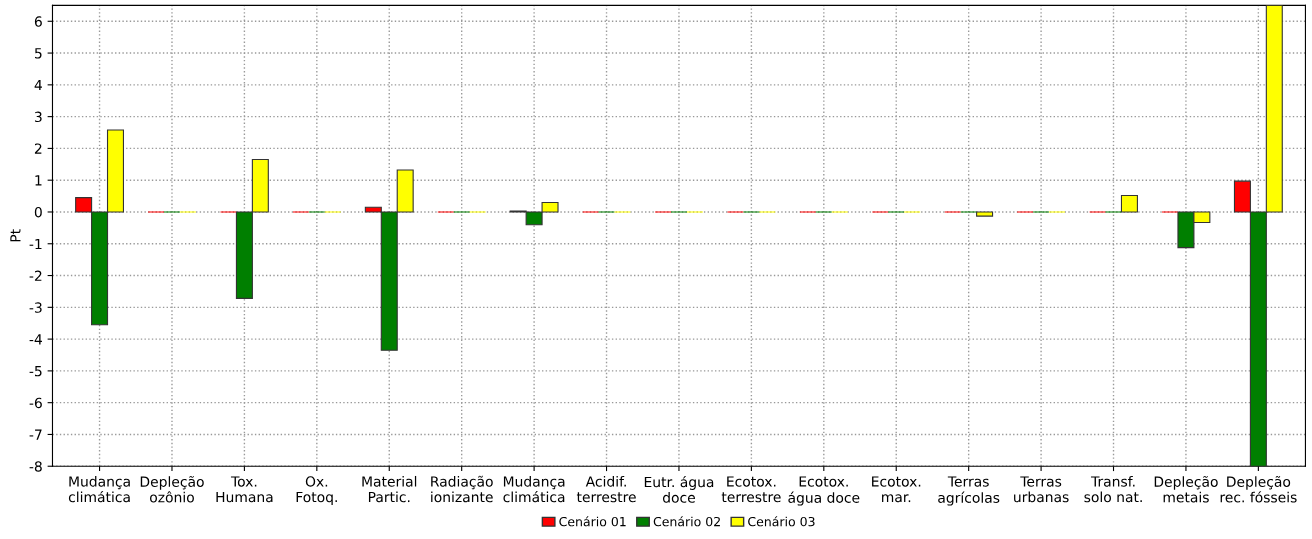 Image resolution: width=1312 pixels, height=539 pixels. Describe the element at coordinates (969, 491) in the screenshot. I see `x-tick-label: Terras agrícolas` at that location.